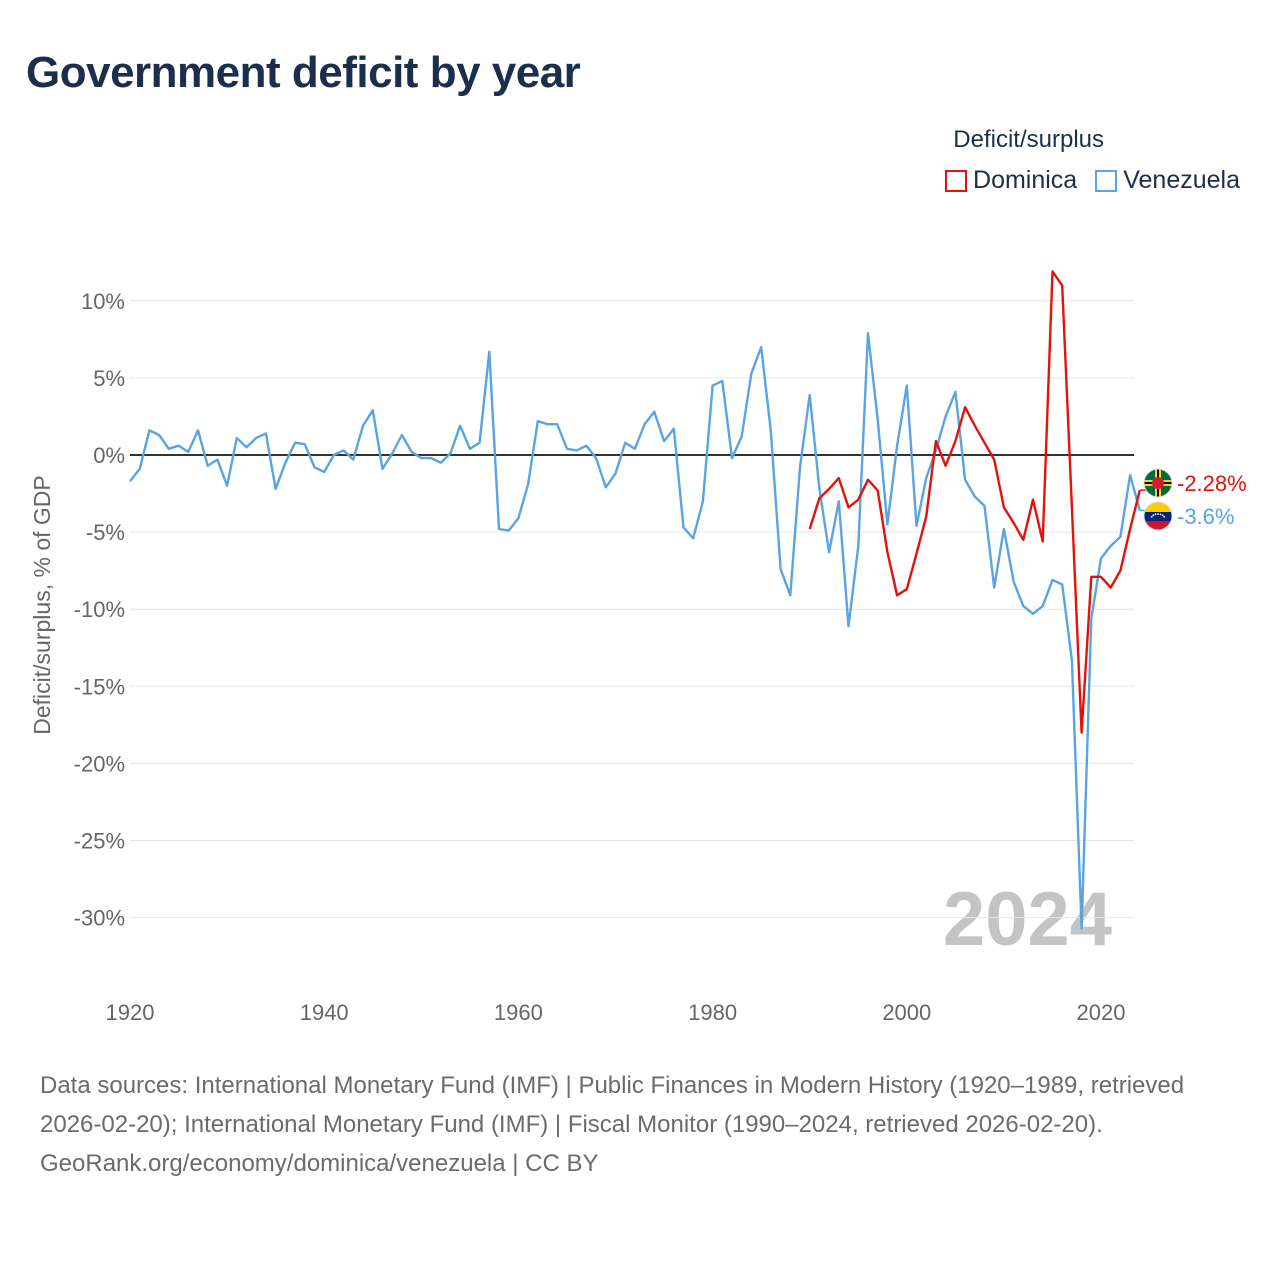 This screenshot has height=1280, width=1280. I want to click on year-watermark: 2024, so click(1027, 919).